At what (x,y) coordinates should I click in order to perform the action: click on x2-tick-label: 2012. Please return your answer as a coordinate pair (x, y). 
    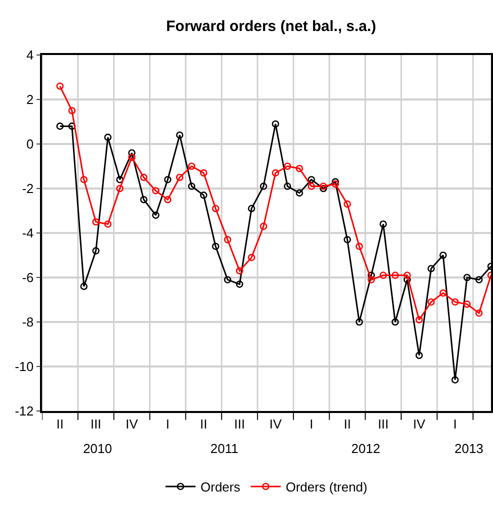
    Looking at the image, I should click on (365, 448).